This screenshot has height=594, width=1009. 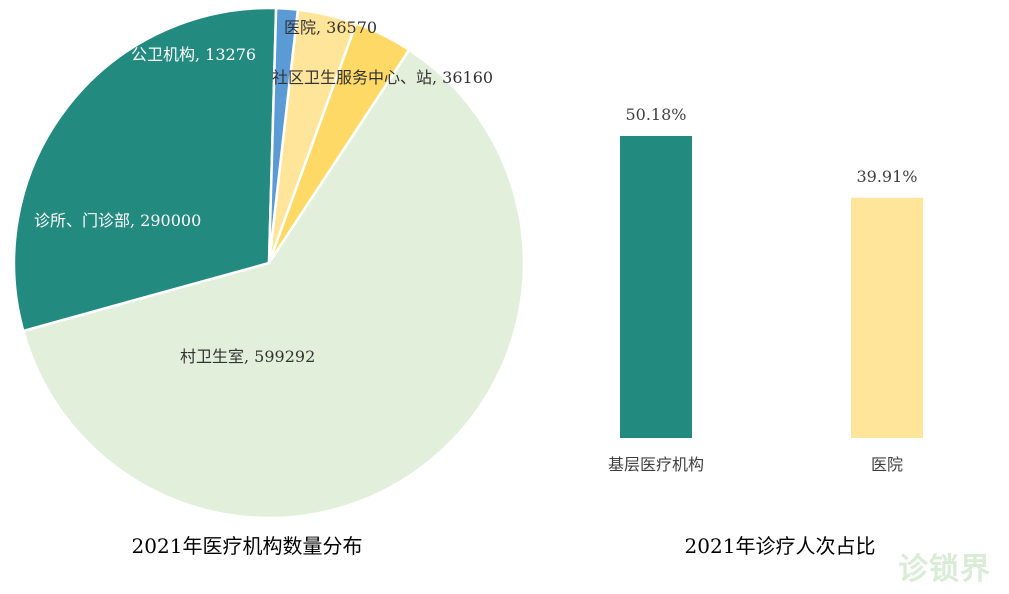 What do you see at coordinates (887, 464) in the screenshot?
I see `bar-category-label-2: 医院` at bounding box center [887, 464].